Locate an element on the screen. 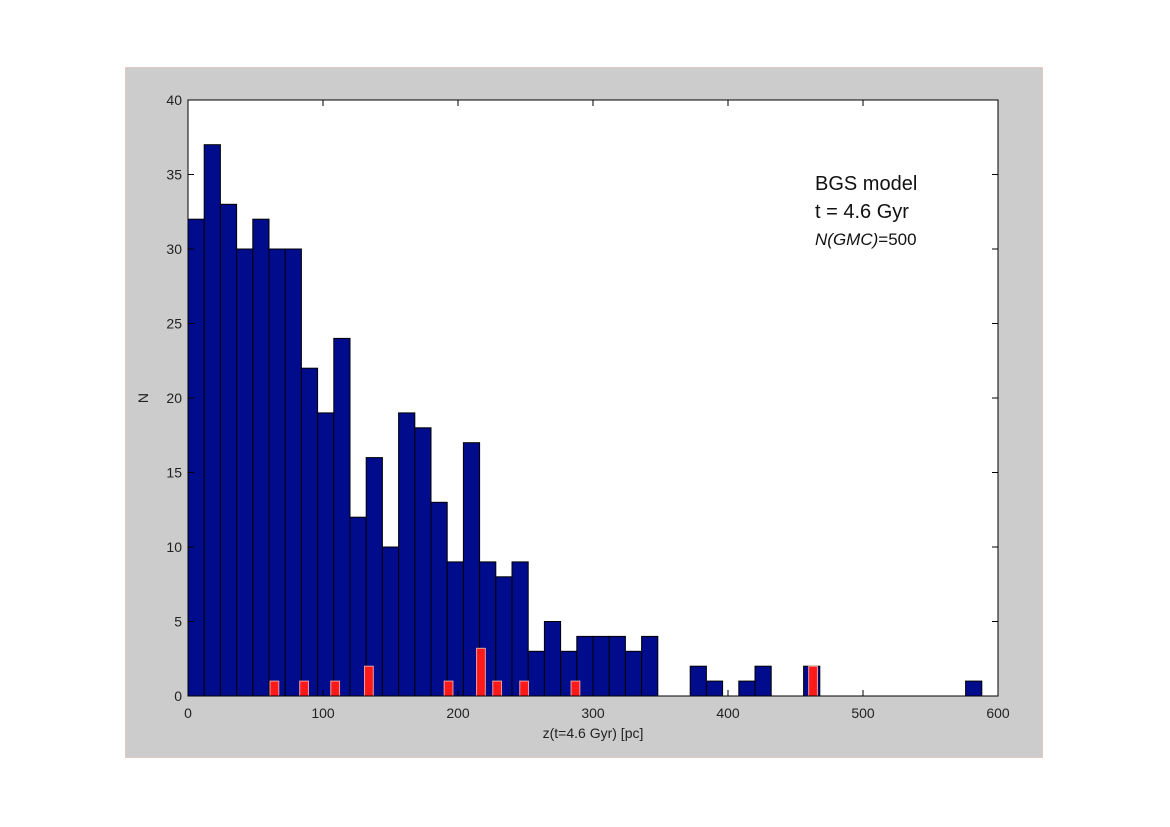 The height and width of the screenshot is (827, 1170). annotation-ngmc-value: =500 is located at coordinates (897, 239).